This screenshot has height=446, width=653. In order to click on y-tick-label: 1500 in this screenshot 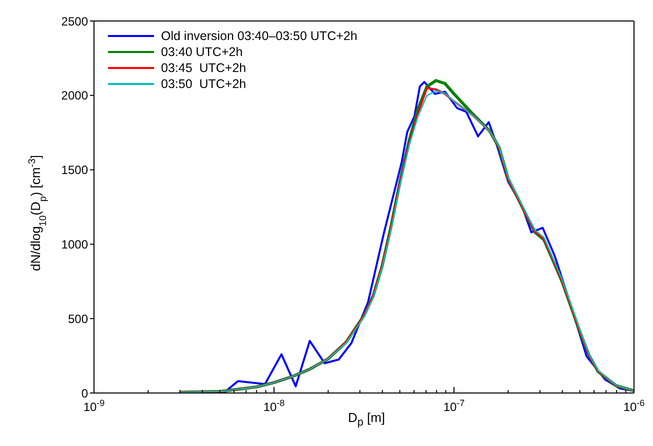, I will do `click(74, 170)`.